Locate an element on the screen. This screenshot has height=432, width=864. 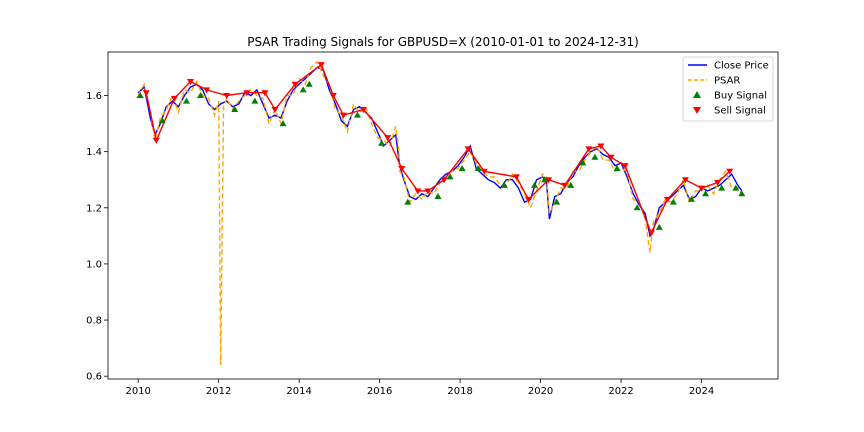
x-tick-label: 2022 is located at coordinates (620, 391).